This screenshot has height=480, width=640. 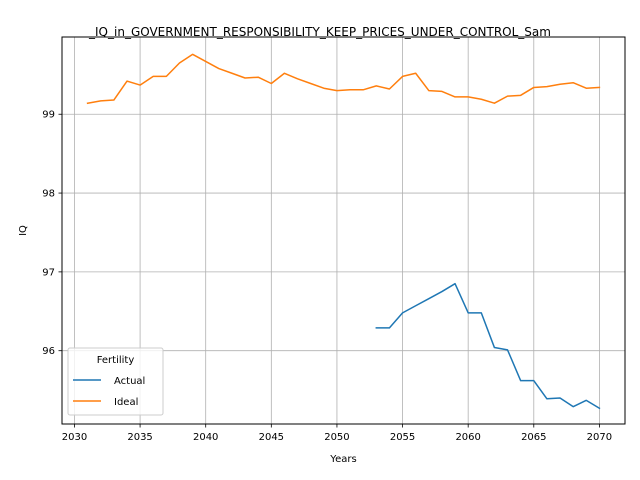 What do you see at coordinates (116, 360) in the screenshot?
I see `legend-title: Fertility` at bounding box center [116, 360].